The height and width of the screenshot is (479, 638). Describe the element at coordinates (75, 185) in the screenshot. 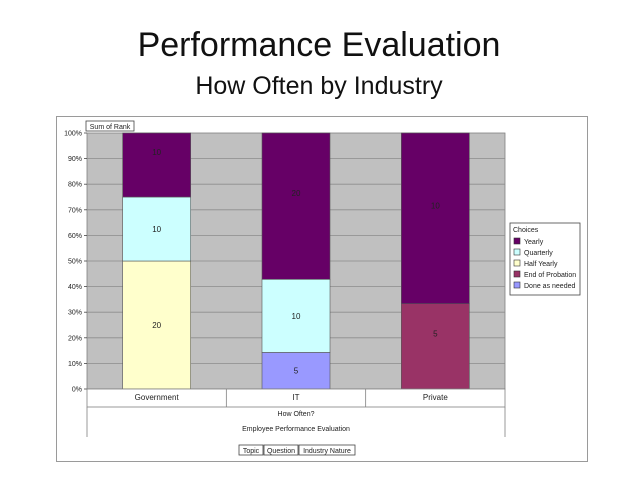

I see `y-tick-label: 80%` at that location.